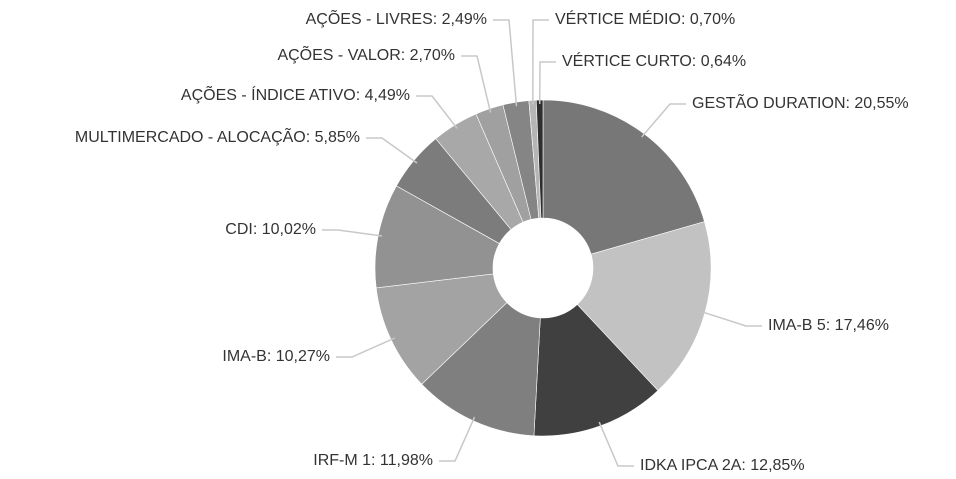  I want to click on data-label: AÇÕES - ÍNDICE ATIVO: 4,49%, so click(295, 94).